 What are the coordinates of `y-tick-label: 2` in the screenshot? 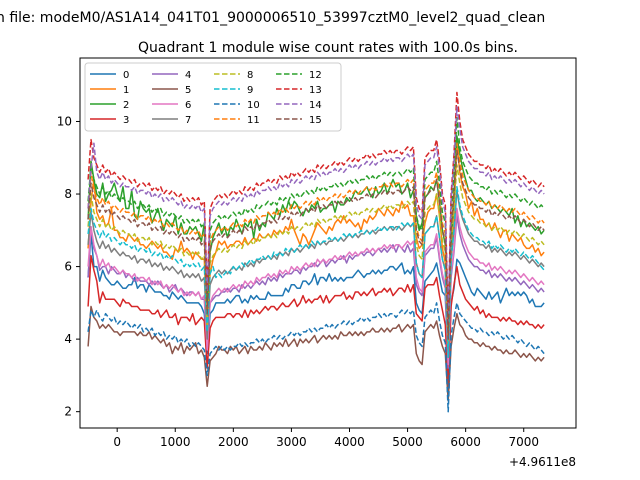 It's located at (68, 412).